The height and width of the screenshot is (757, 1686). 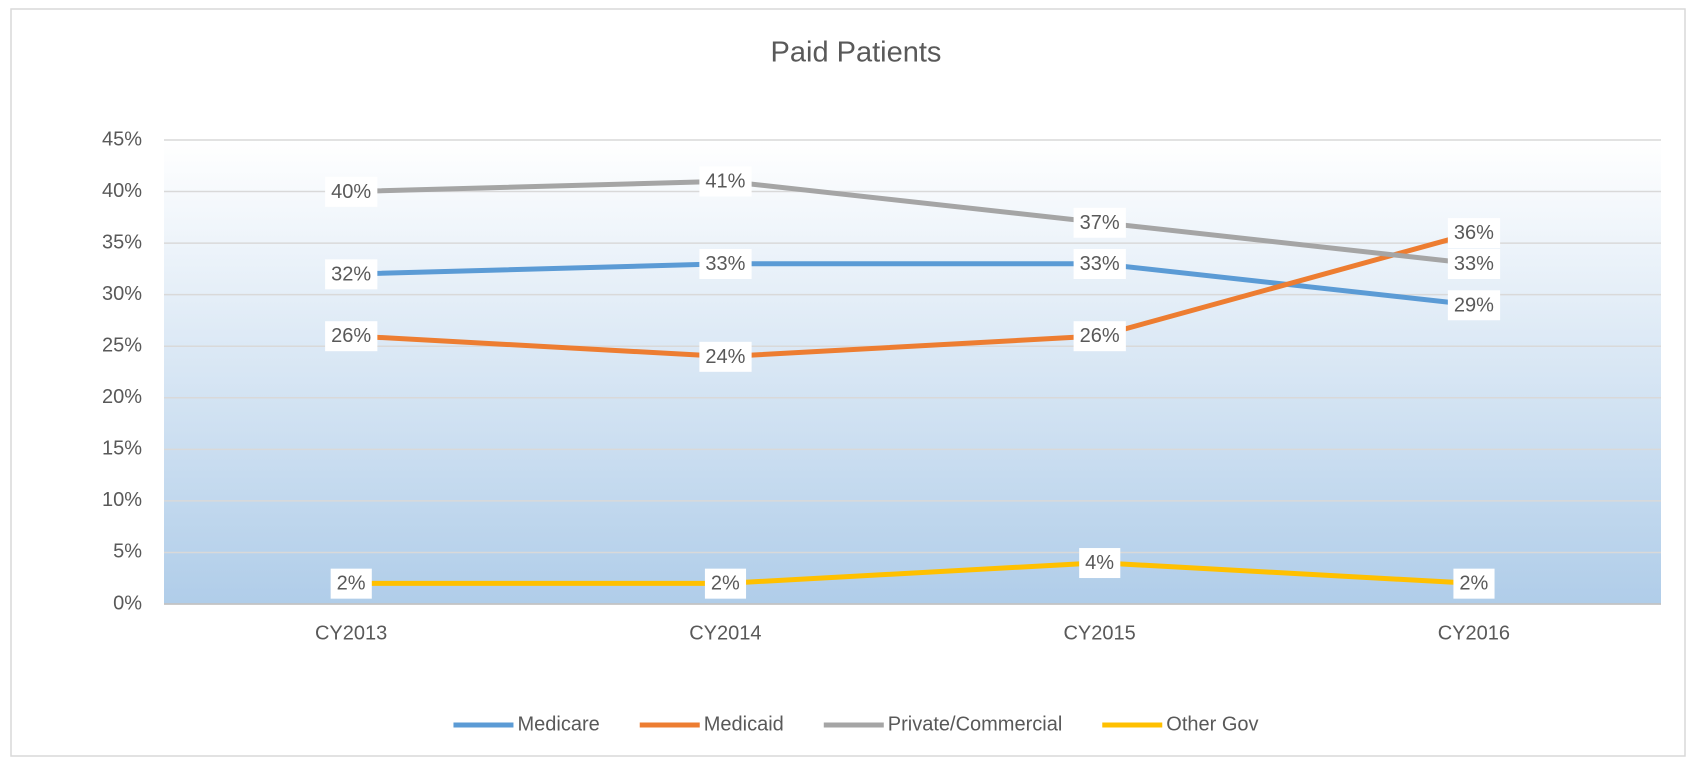 What do you see at coordinates (122, 346) in the screenshot?
I see `y-tick-label: 25%` at bounding box center [122, 346].